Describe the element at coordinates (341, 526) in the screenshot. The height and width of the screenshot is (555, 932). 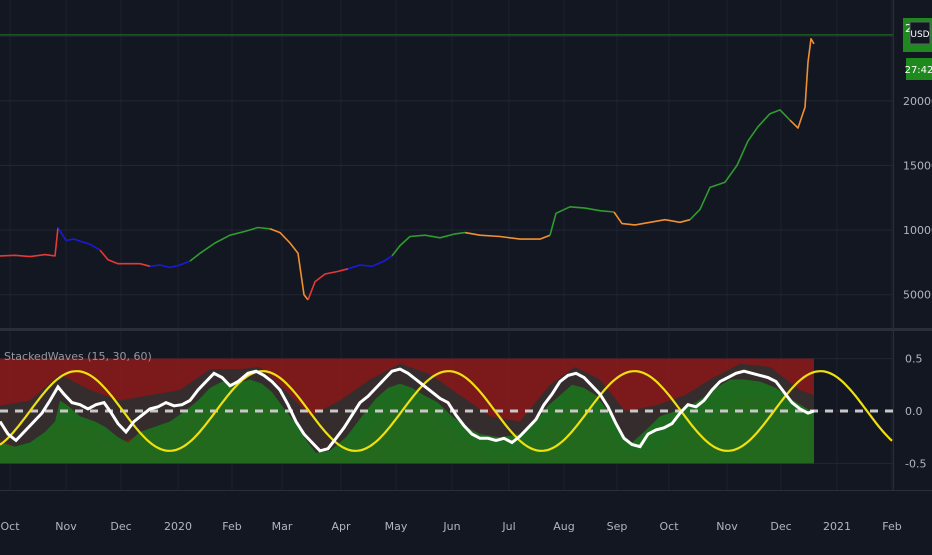
I see `time-tick-label-6: Apr` at that location.